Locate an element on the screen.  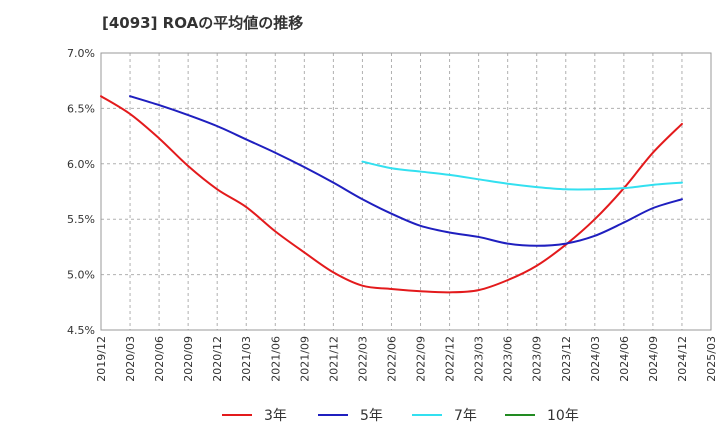
x-tick-label: 2021/09 is located at coordinates (304, 359).